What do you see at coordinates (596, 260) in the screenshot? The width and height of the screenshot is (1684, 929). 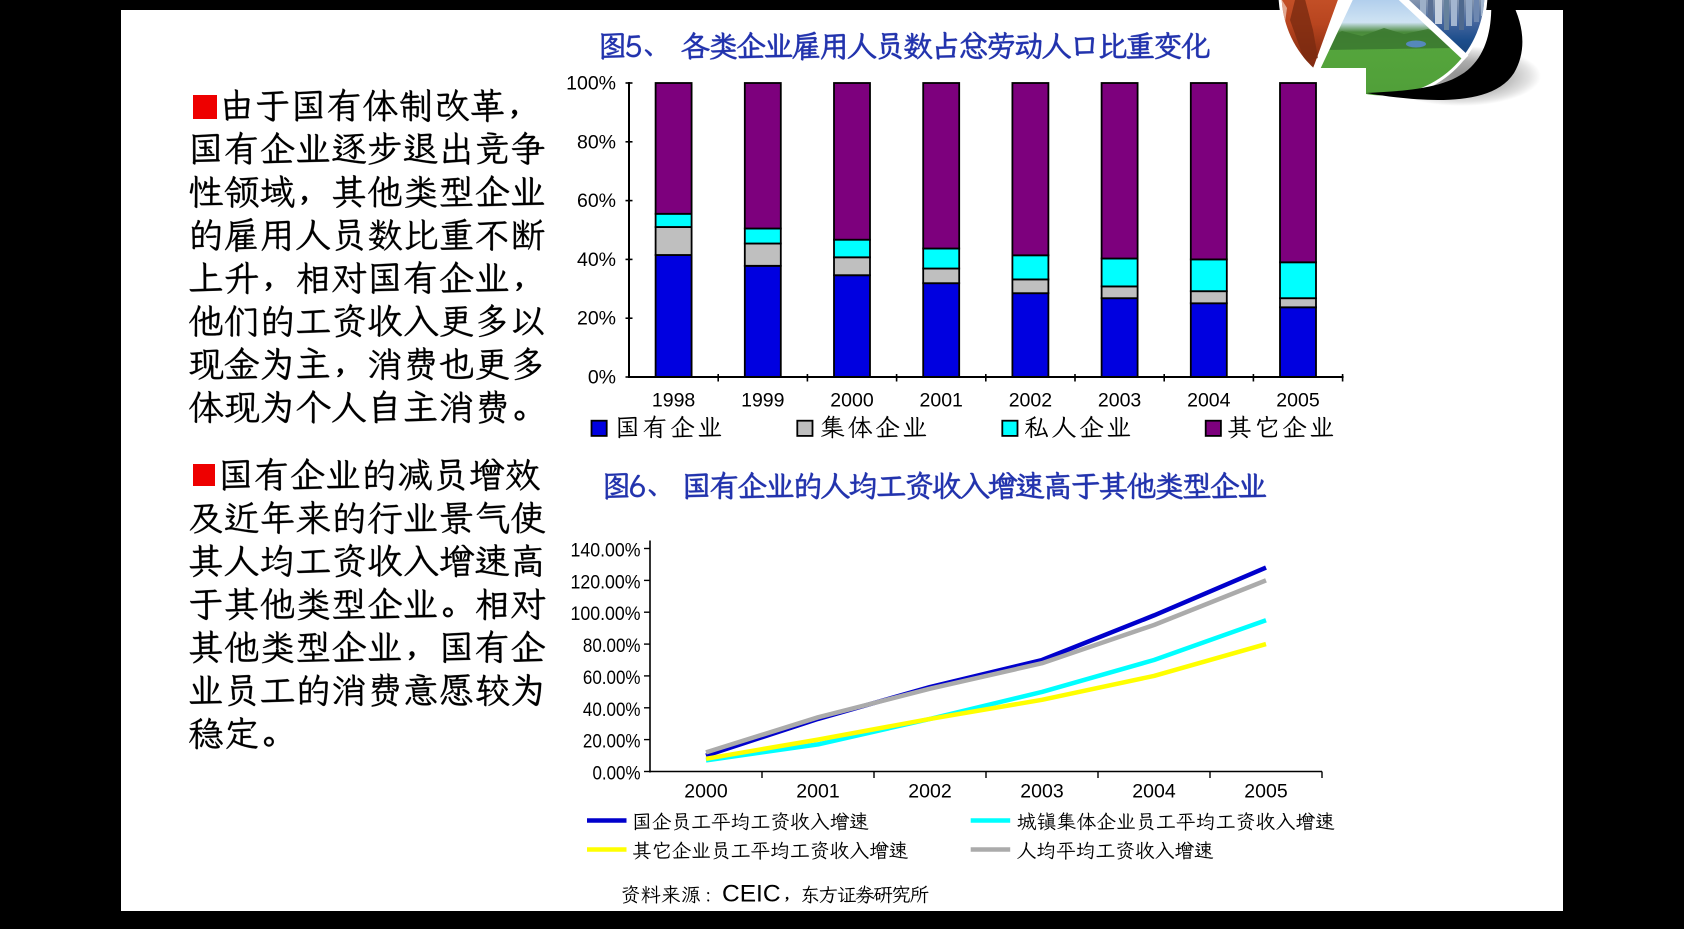 I see `svg-text: 40%` at bounding box center [596, 260].